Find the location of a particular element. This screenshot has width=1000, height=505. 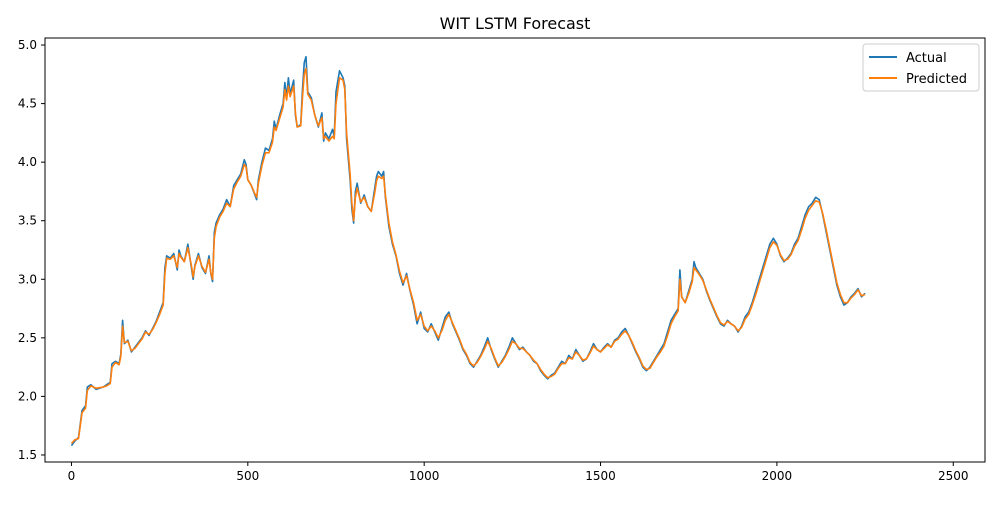

y-tick-label: 2.5 is located at coordinates (27, 338).